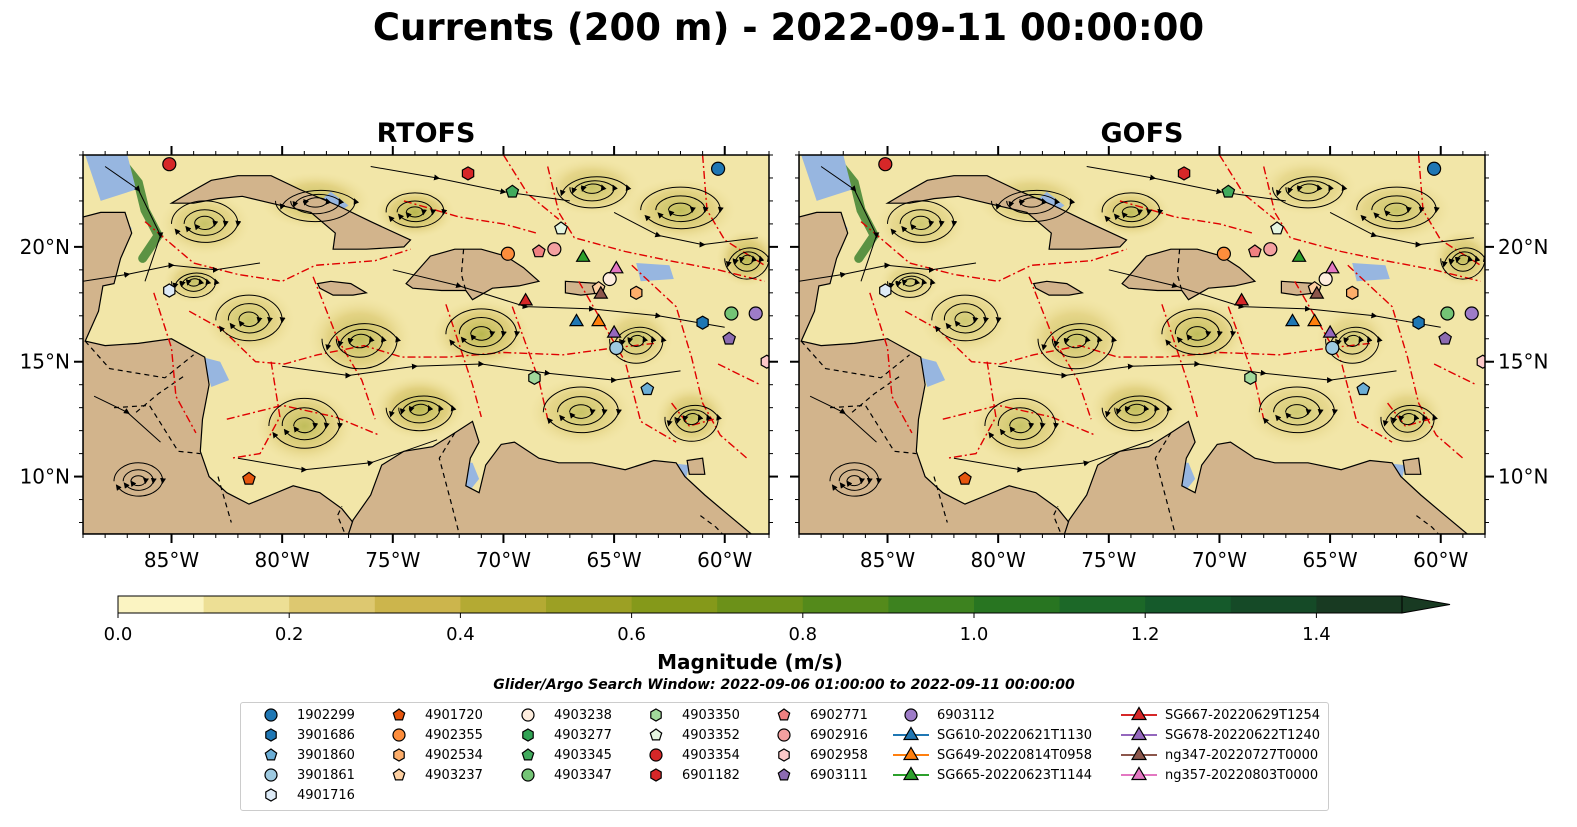 Image resolution: width=1577 pixels, height=827 pixels. I want to click on legend-label: 6903111, so click(839, 775).